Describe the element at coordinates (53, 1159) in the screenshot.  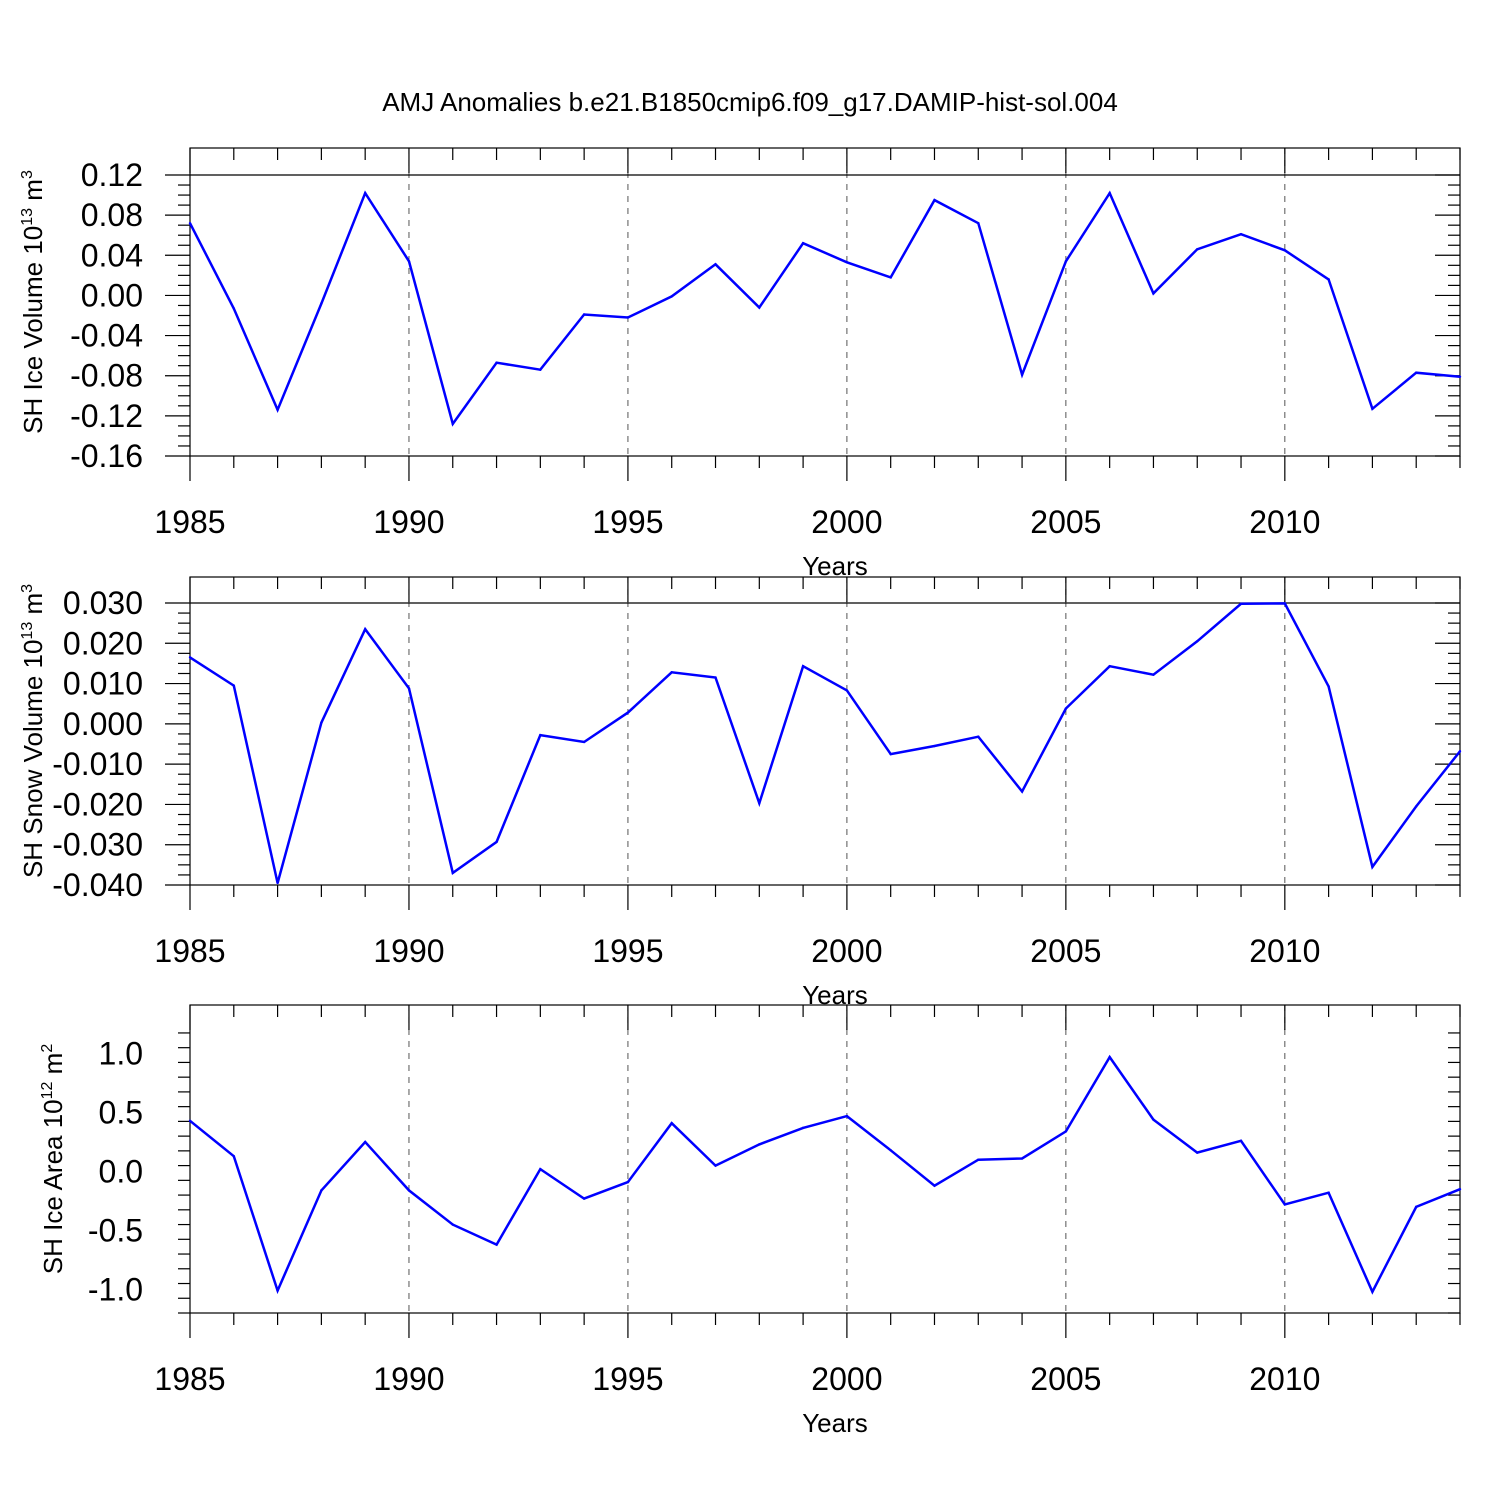
I see `y-axis-label: SH Ice Area 1012 m2` at that location.